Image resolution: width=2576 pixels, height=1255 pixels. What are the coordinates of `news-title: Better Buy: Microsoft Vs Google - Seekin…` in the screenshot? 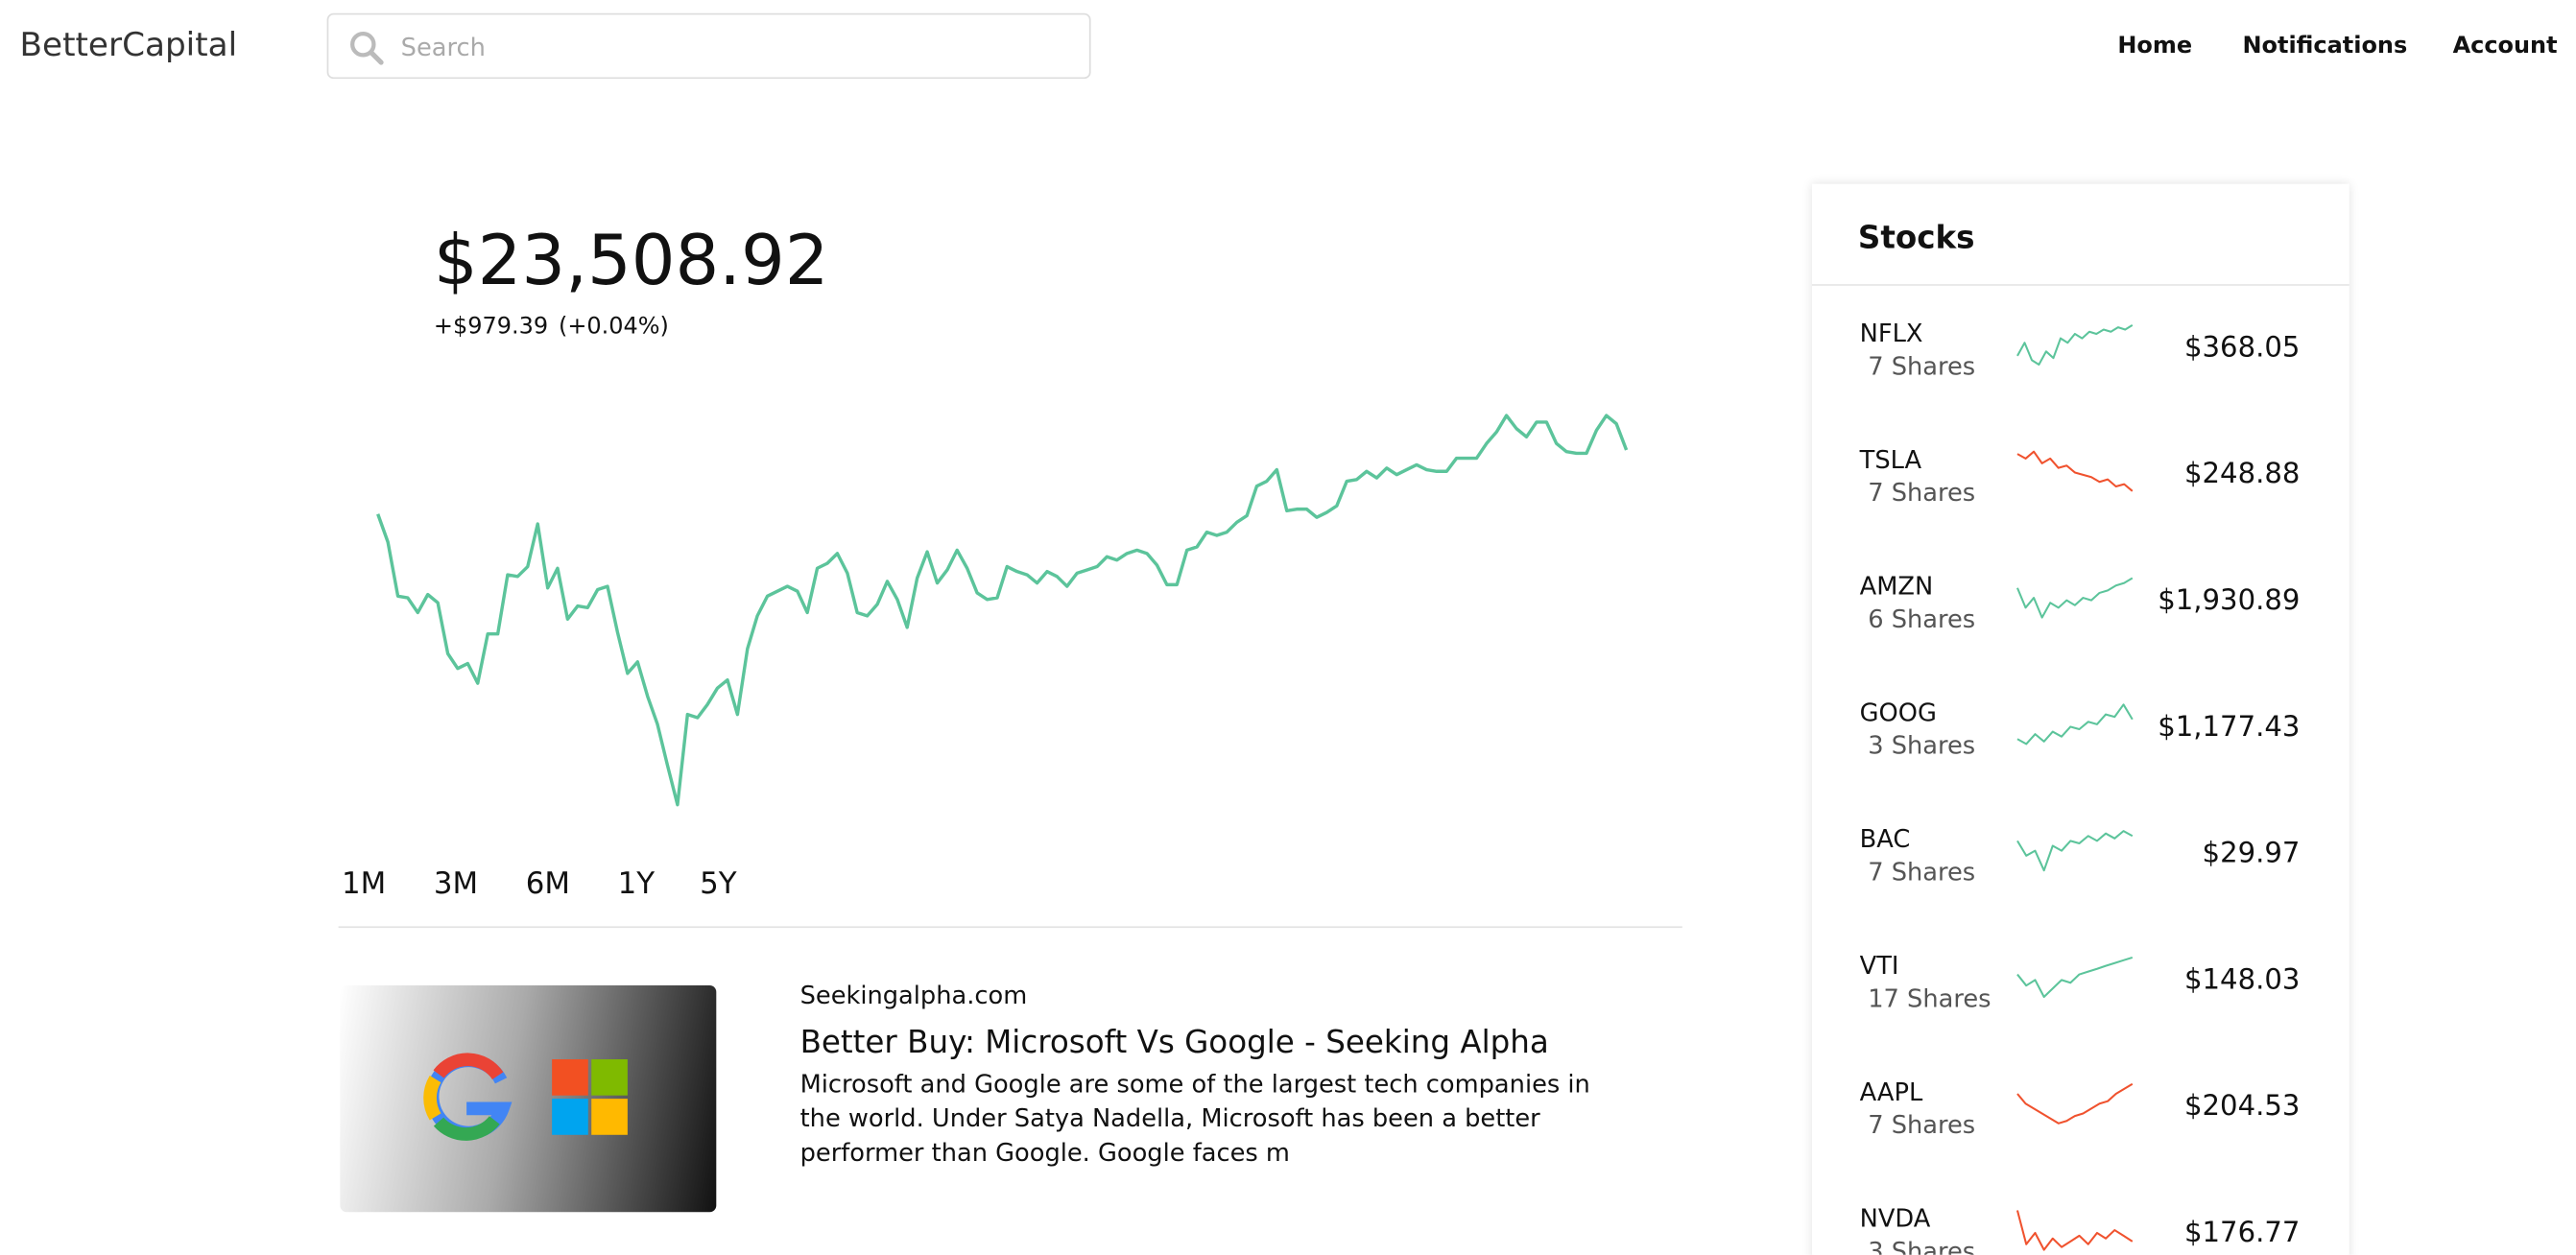 It's located at (1174, 1043).